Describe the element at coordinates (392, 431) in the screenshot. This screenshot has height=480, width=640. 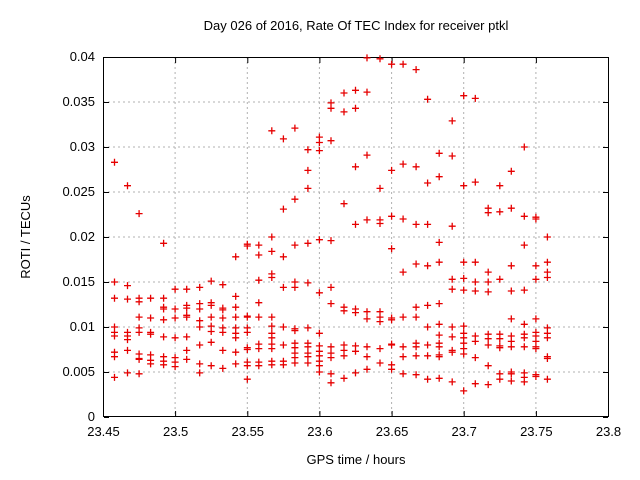
I see `x-tick-label: 23.65` at that location.